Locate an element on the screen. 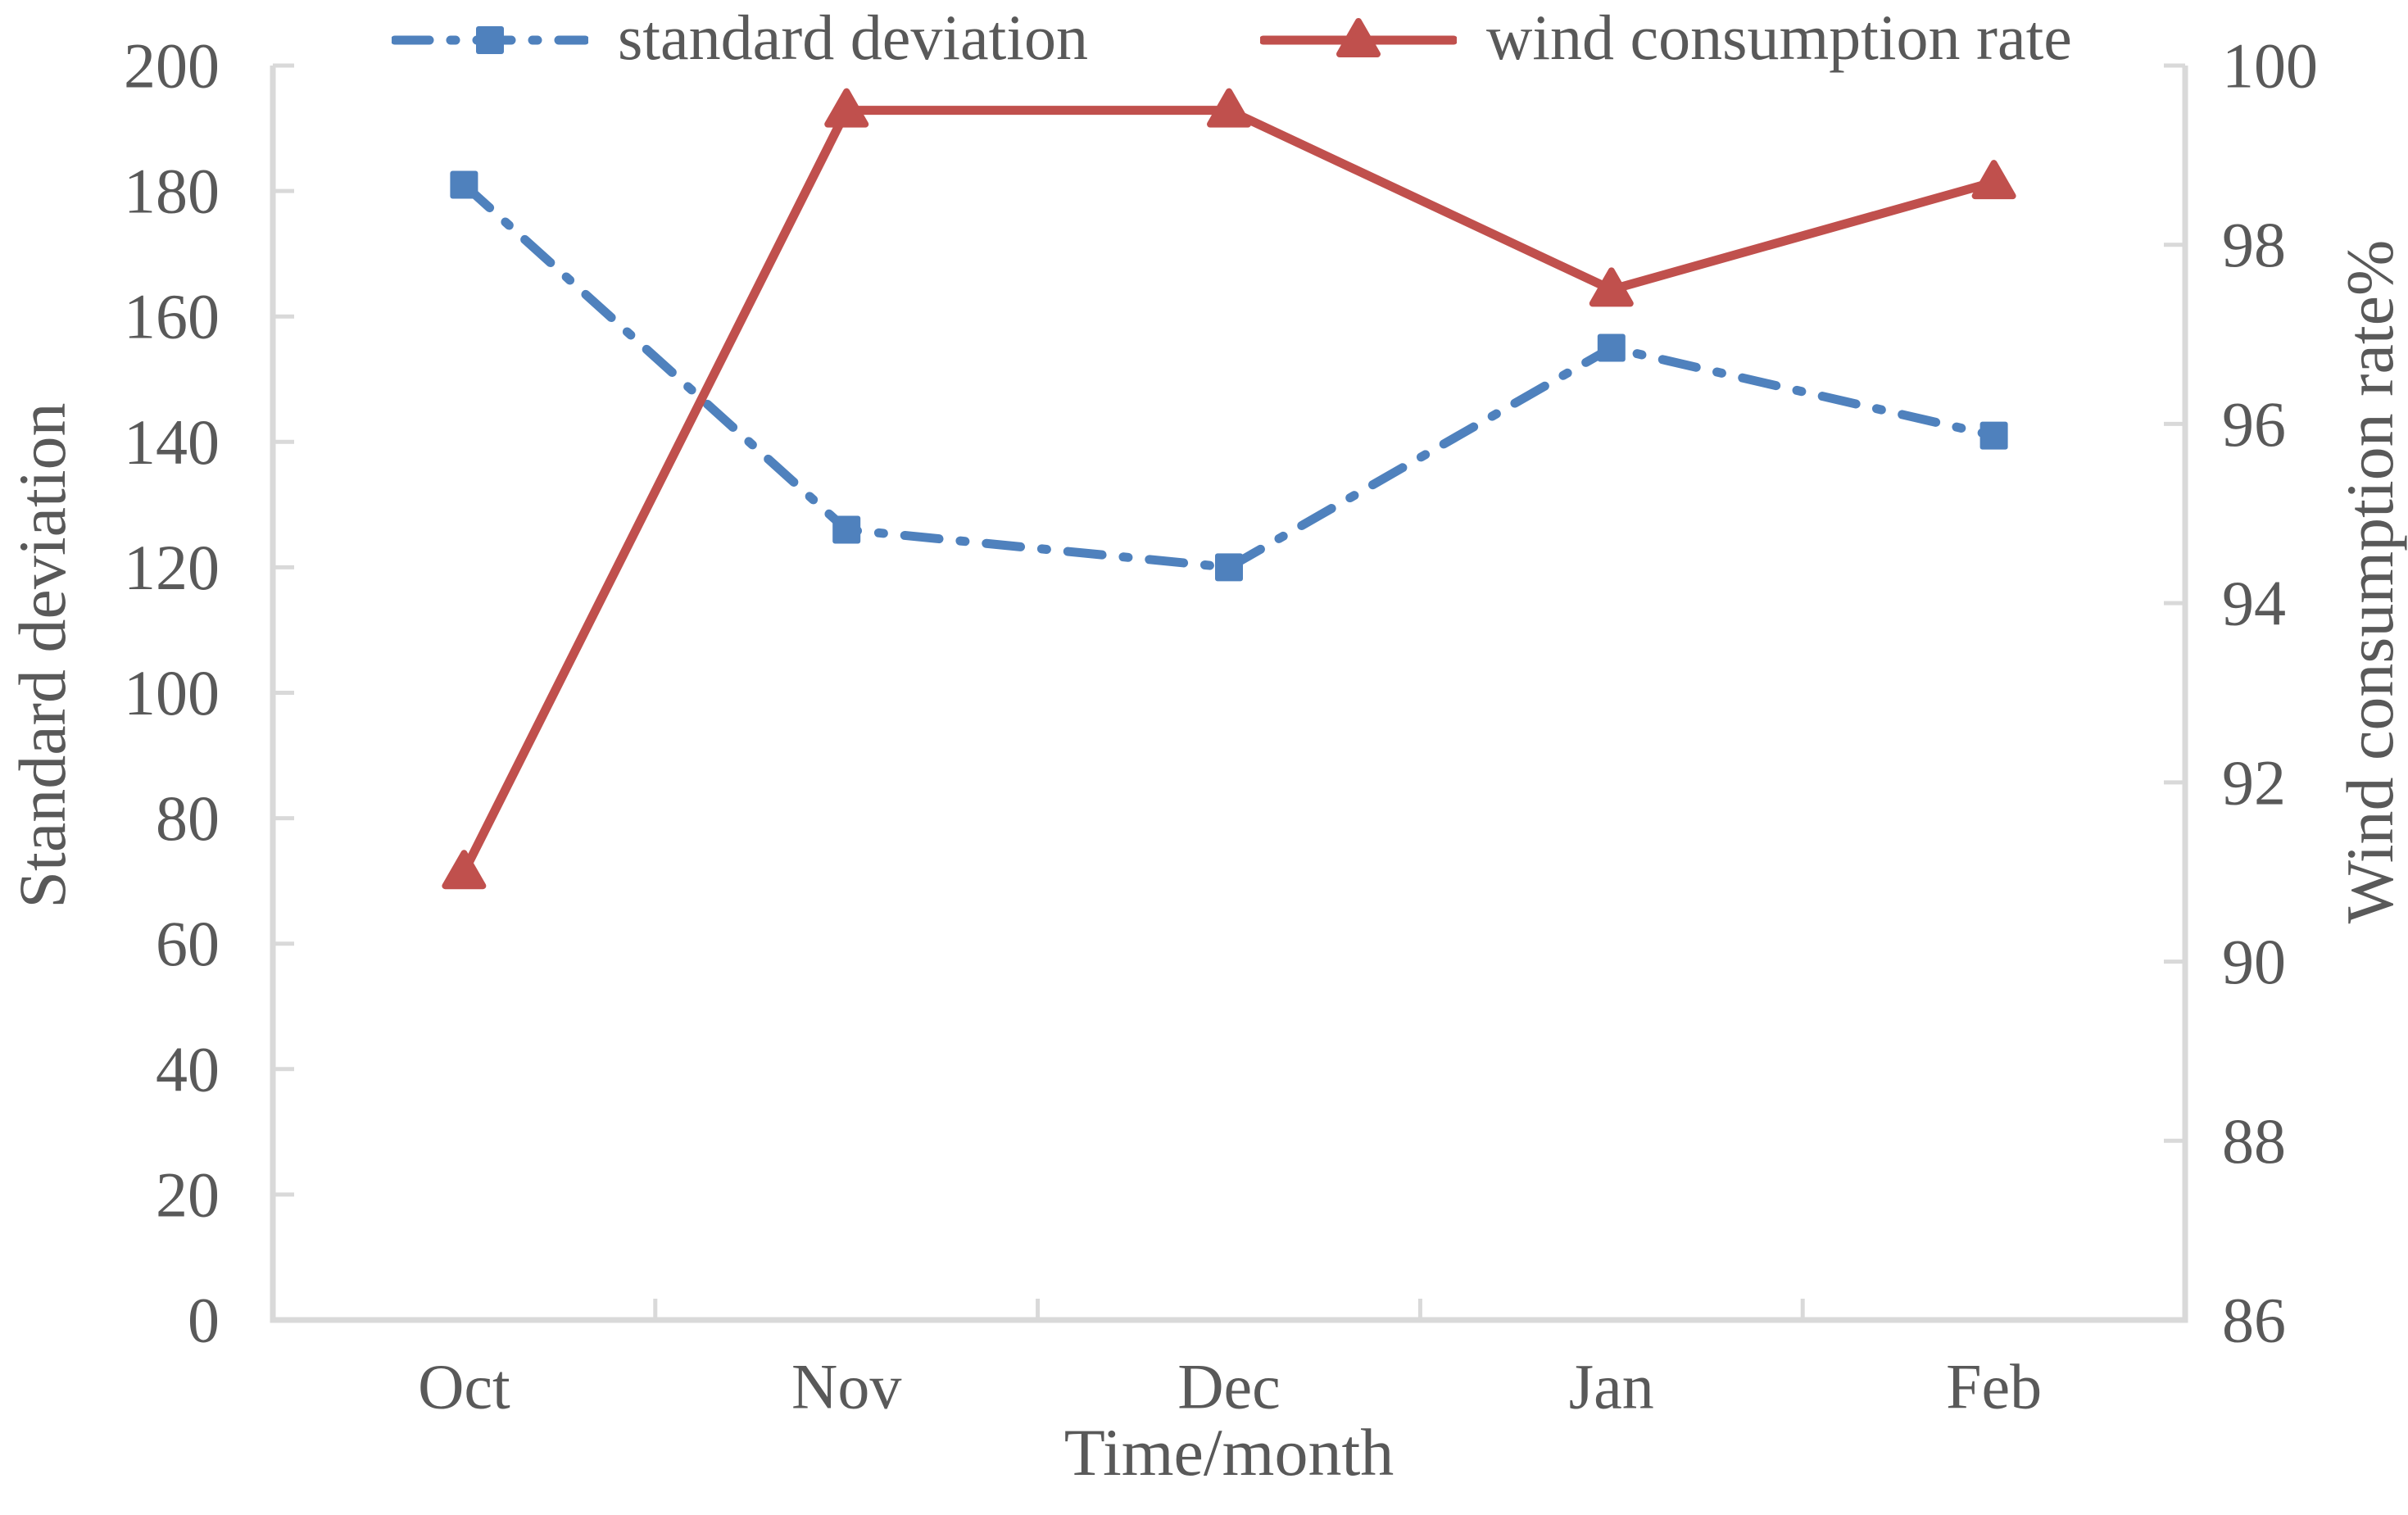 Image resolution: width=2408 pixels, height=1515 pixels. y-axis-left-tick-label: 160 is located at coordinates (172, 316).